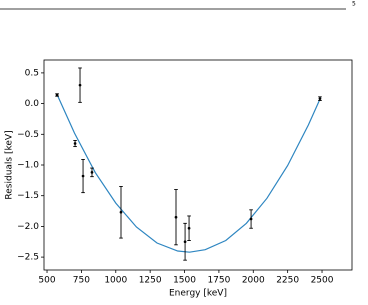 The image size is (368, 305). Describe the element at coordinates (115, 281) in the screenshot. I see `x-tick-label: 1000` at that location.